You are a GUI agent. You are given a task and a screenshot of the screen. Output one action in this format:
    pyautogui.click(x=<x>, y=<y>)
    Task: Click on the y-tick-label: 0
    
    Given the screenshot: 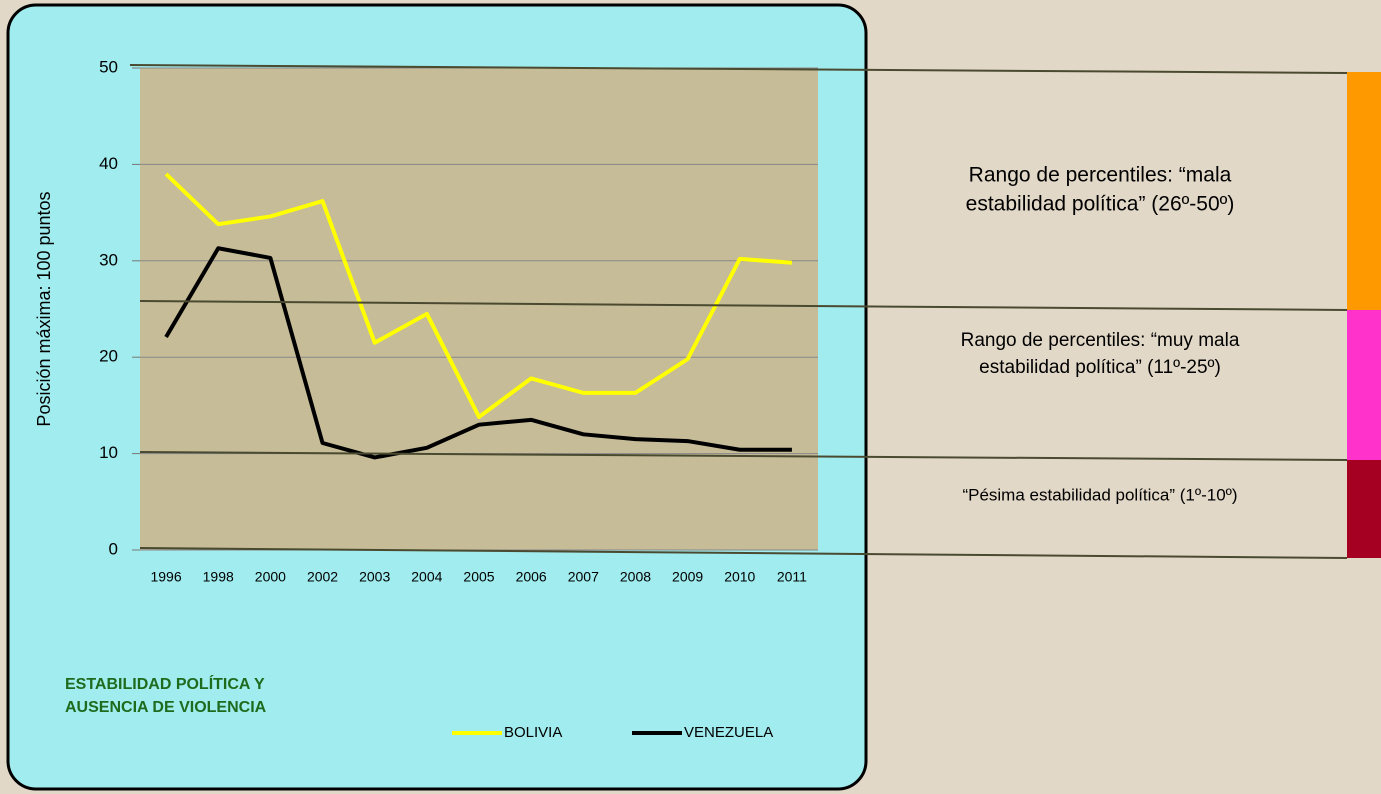 What is the action you would take?
    pyautogui.click(x=113, y=548)
    